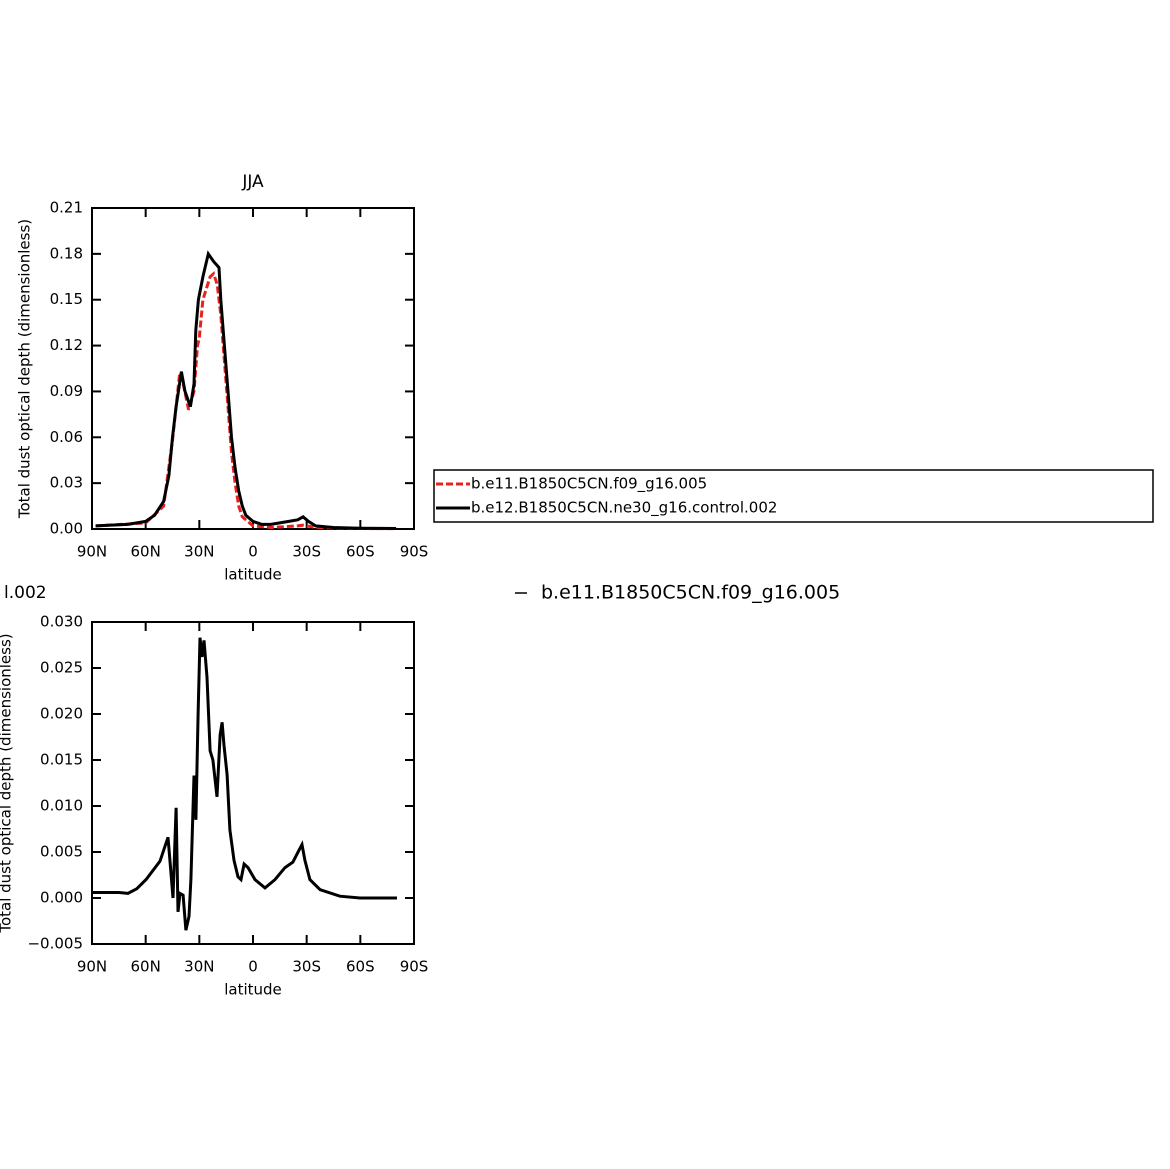 The width and height of the screenshot is (1170, 1169). I want to click on y-tick-label: −0.005, so click(55, 944).